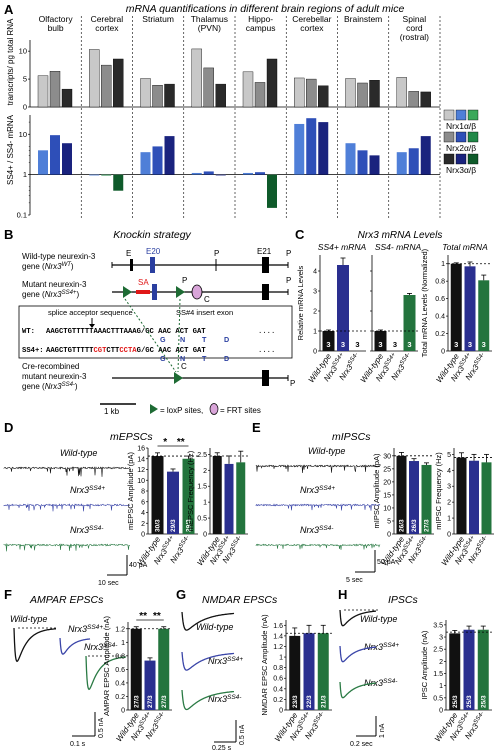 Image resolution: width=498 pixels, height=750 pixels. What do you see at coordinates (438, 491) in the screenshot?
I see `E-freq-ylabel: mIPSC Frequency (Hz)` at bounding box center [438, 491].